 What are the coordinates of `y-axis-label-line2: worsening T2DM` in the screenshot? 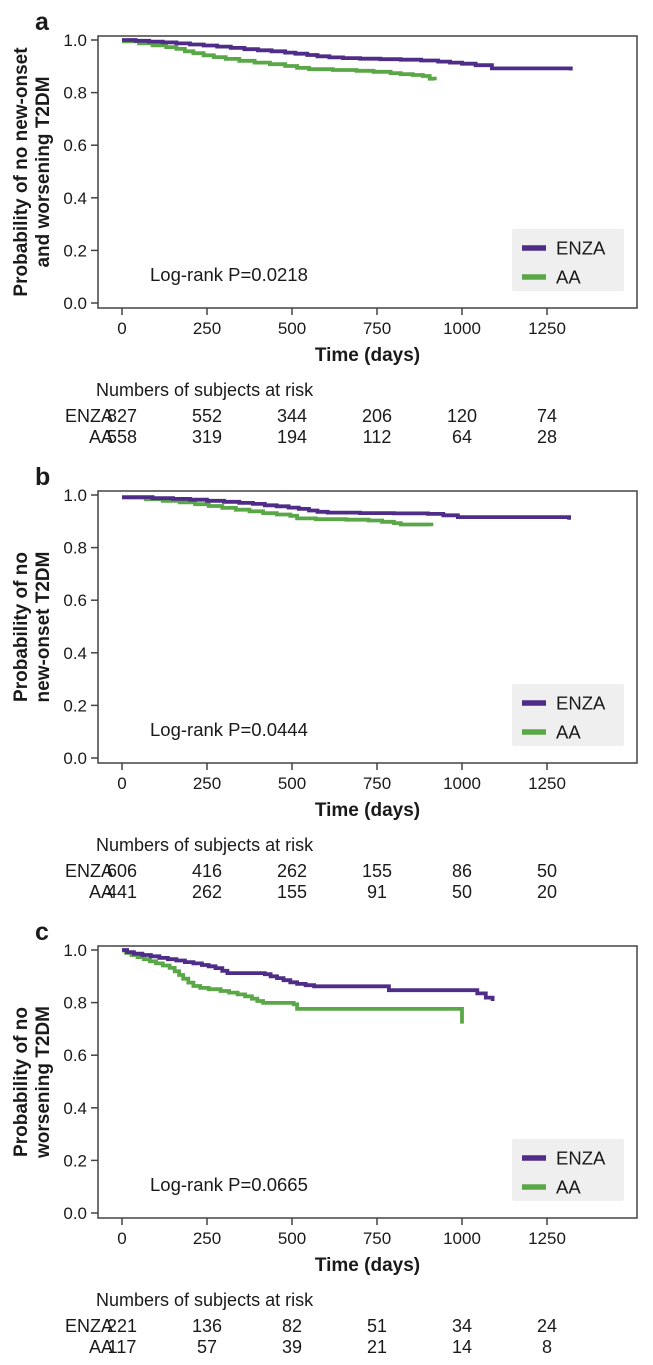 It's located at (43, 1082).